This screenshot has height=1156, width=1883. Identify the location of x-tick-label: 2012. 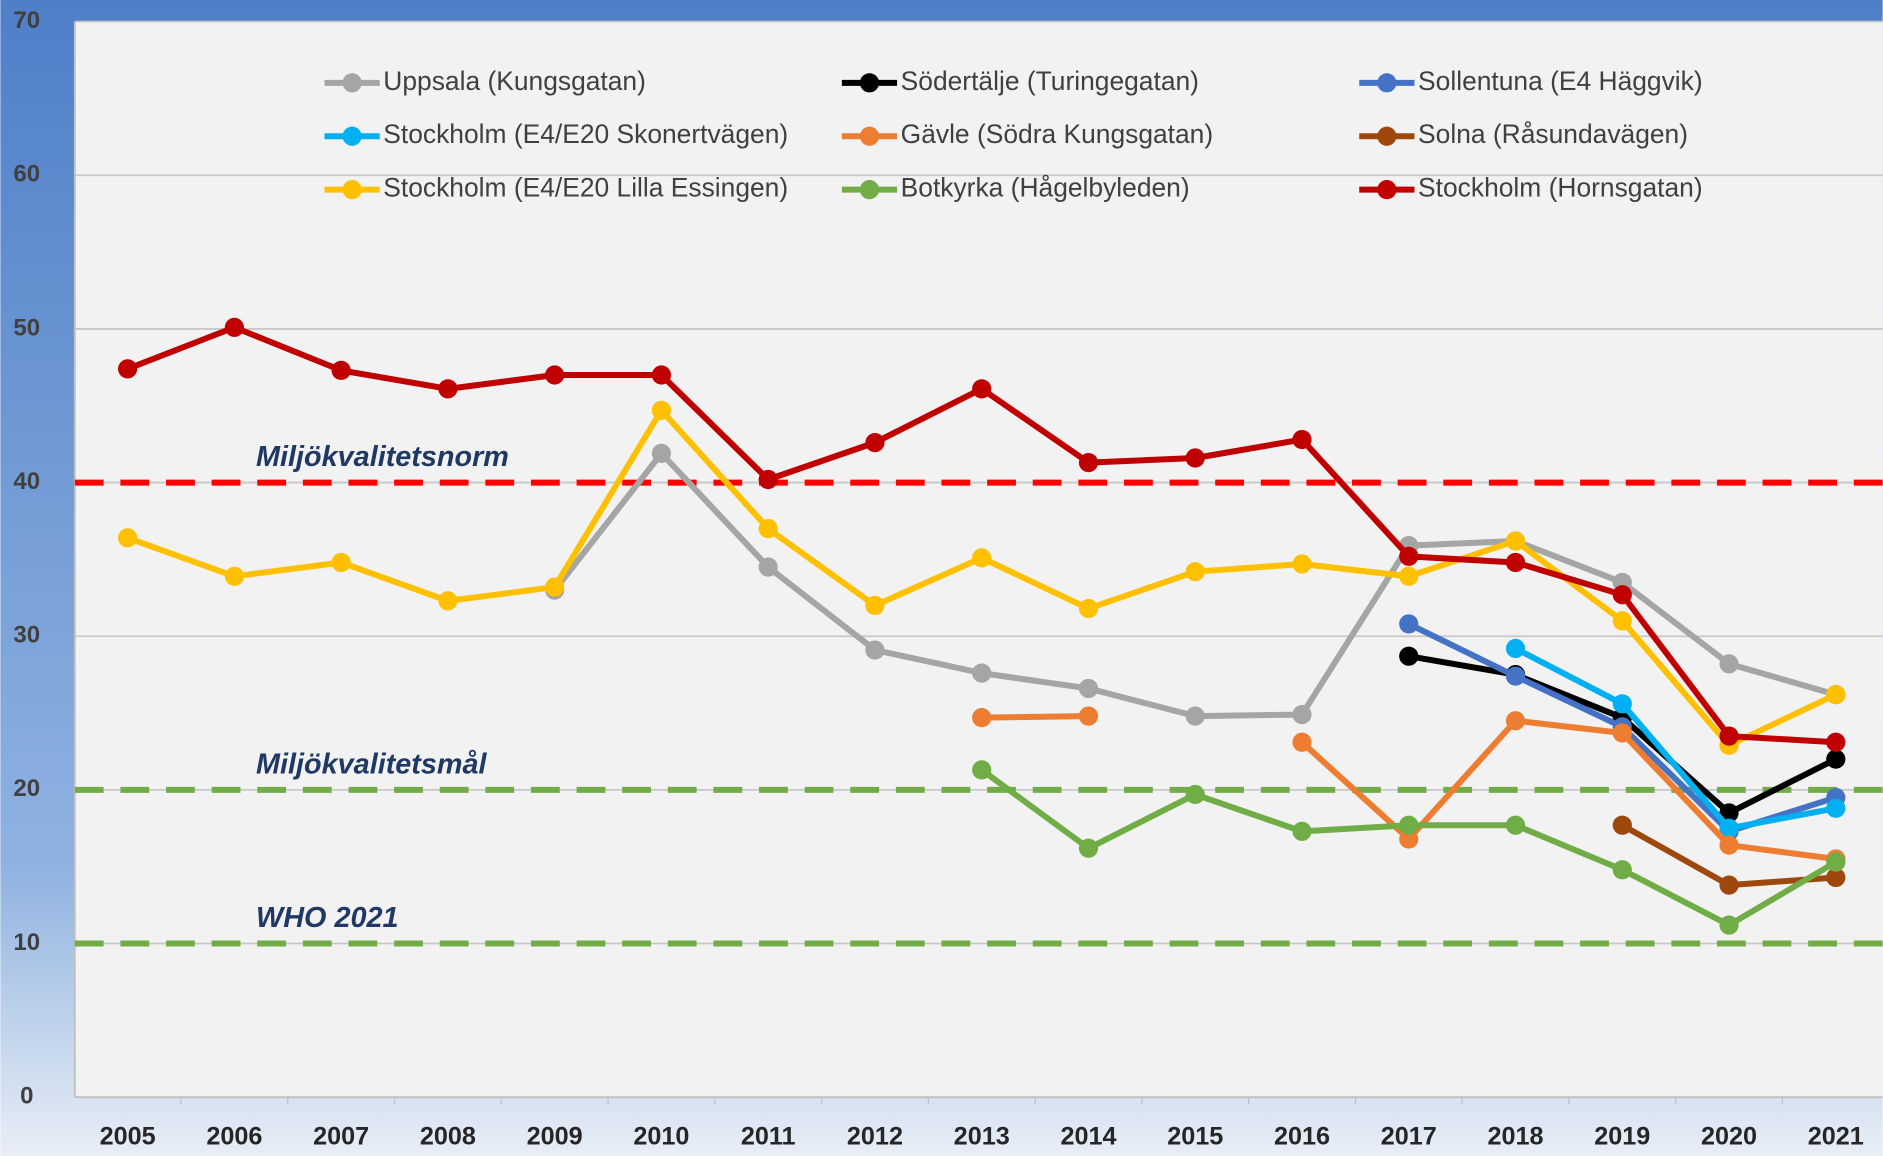
(875, 1137).